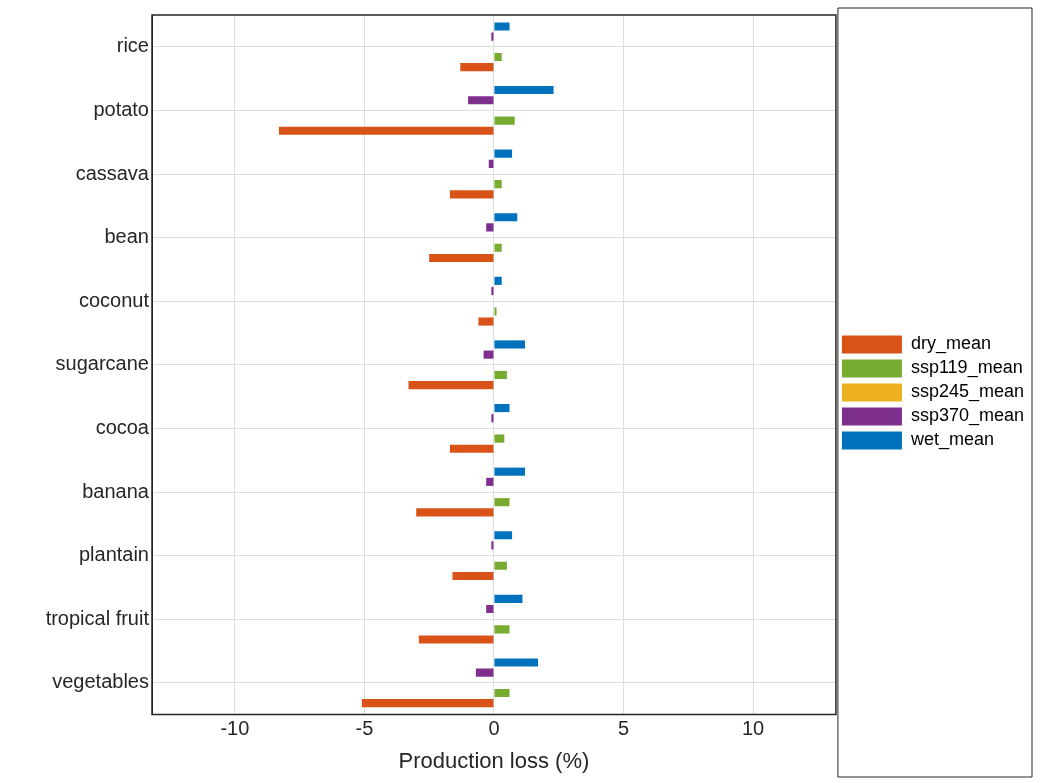  What do you see at coordinates (132, 45) in the screenshot?
I see `y-tick-label: rice` at bounding box center [132, 45].